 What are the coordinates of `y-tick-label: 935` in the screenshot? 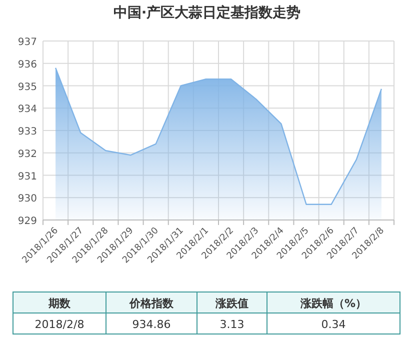 It's located at (27, 87).